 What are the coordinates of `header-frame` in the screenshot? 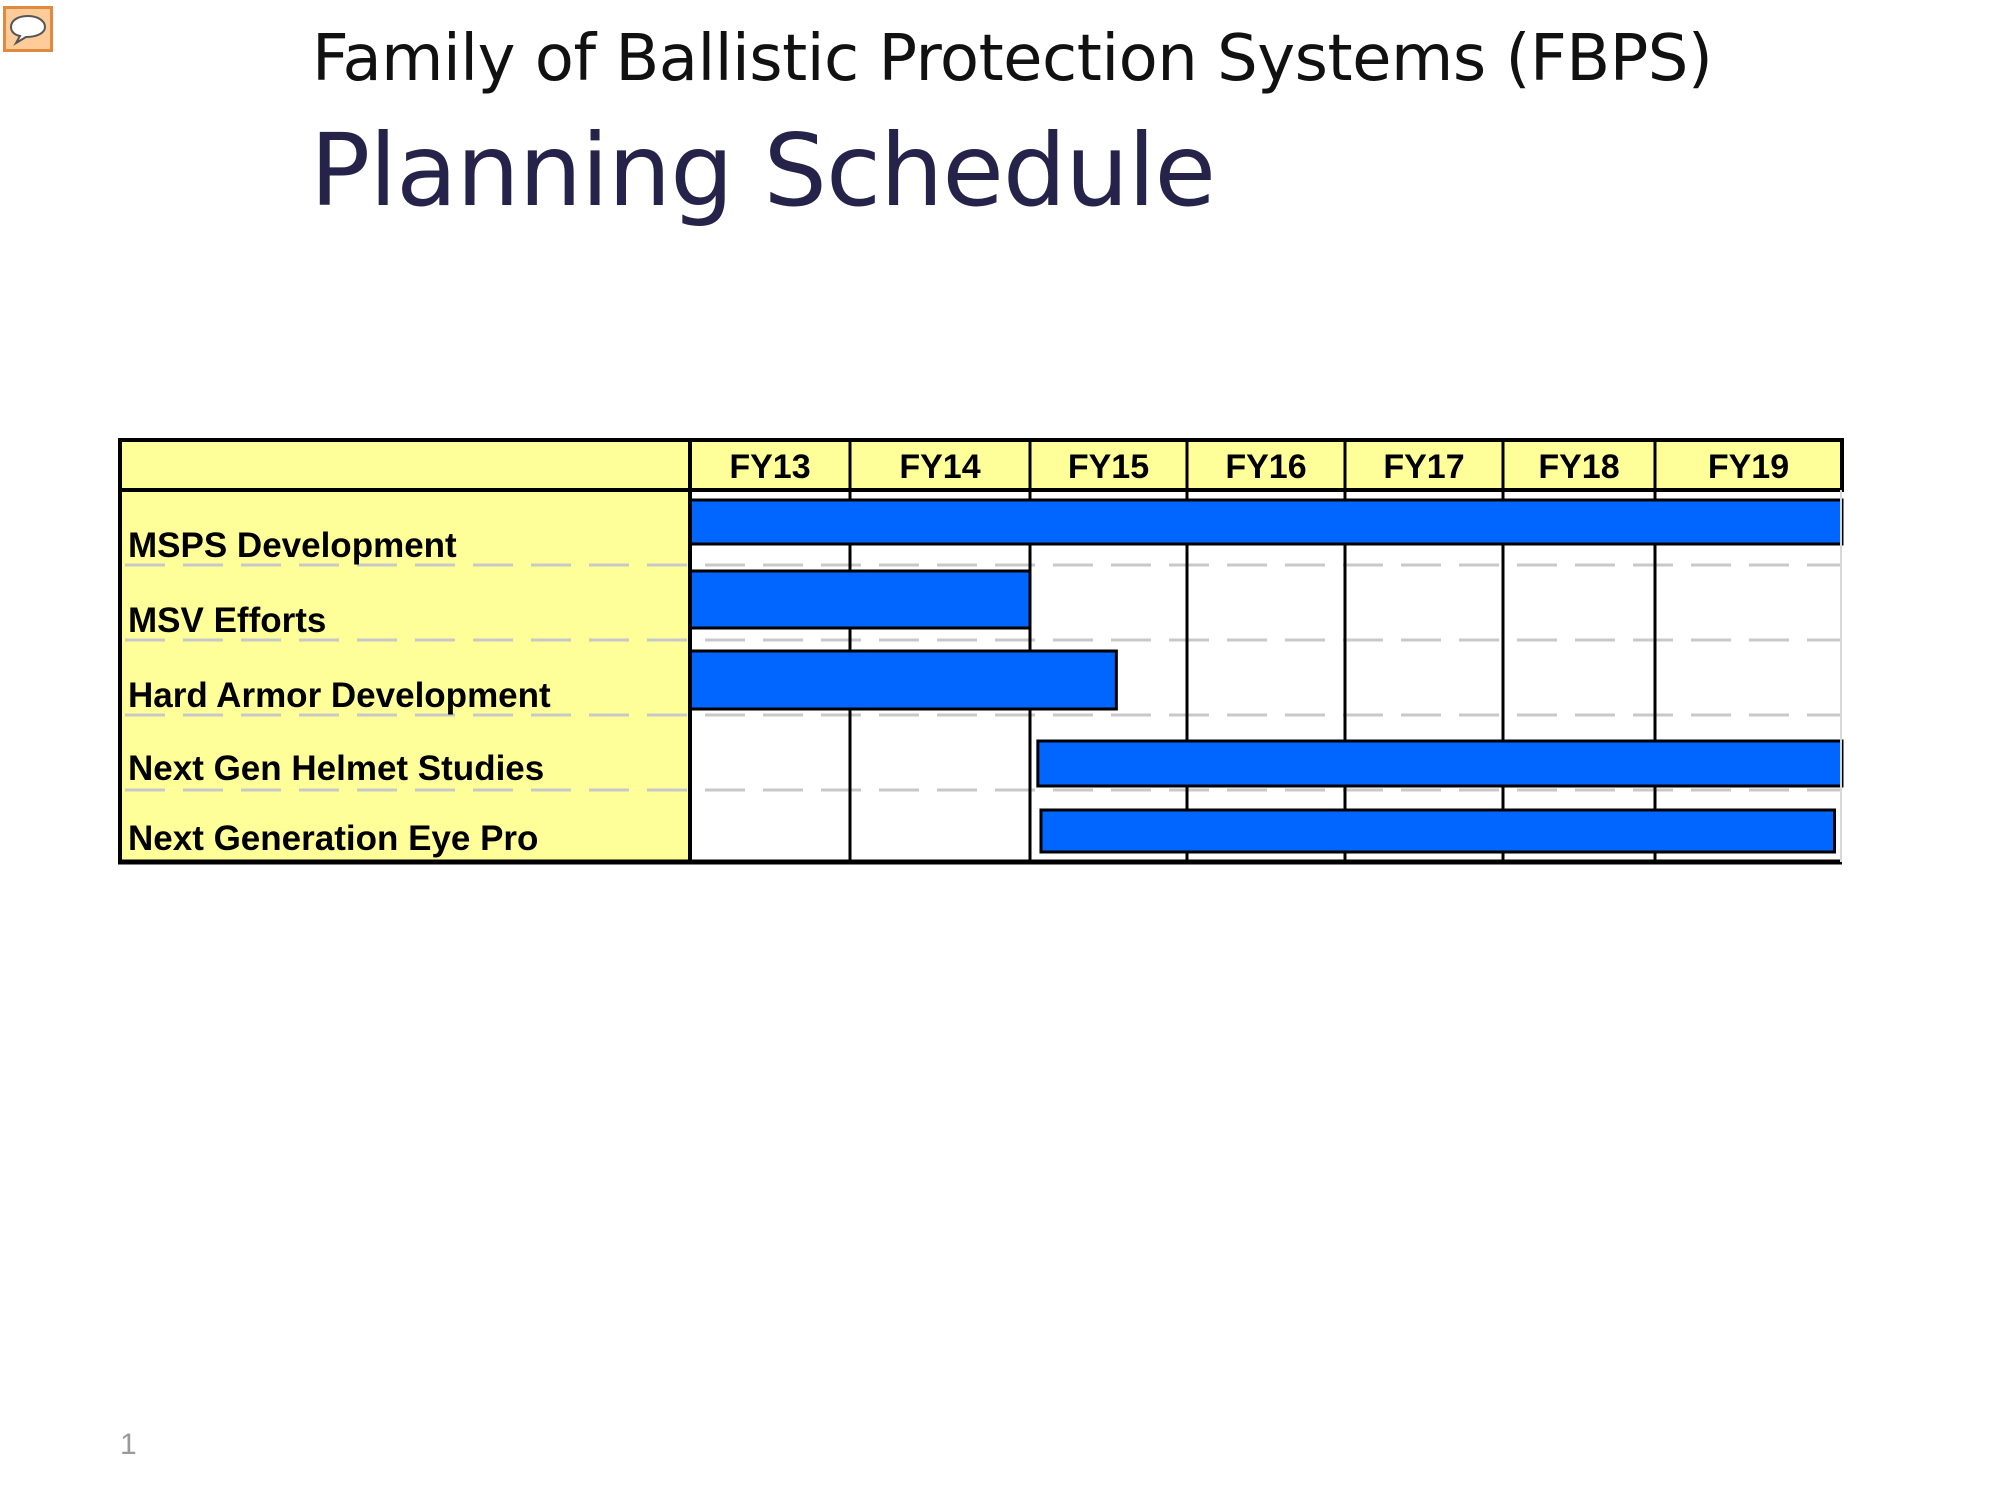 It's located at (981, 465).